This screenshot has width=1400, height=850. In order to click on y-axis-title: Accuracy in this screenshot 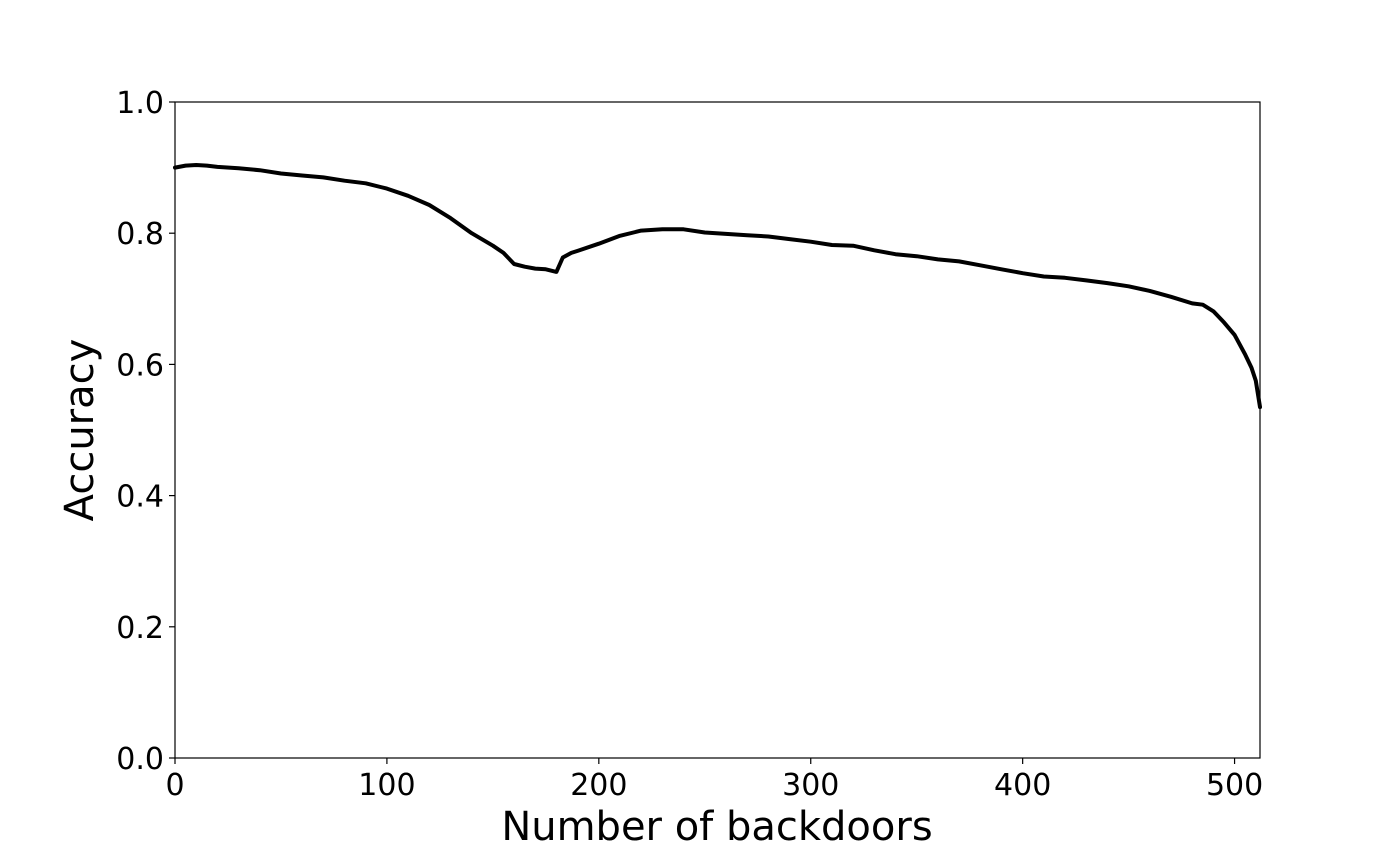, I will do `click(80, 430)`.